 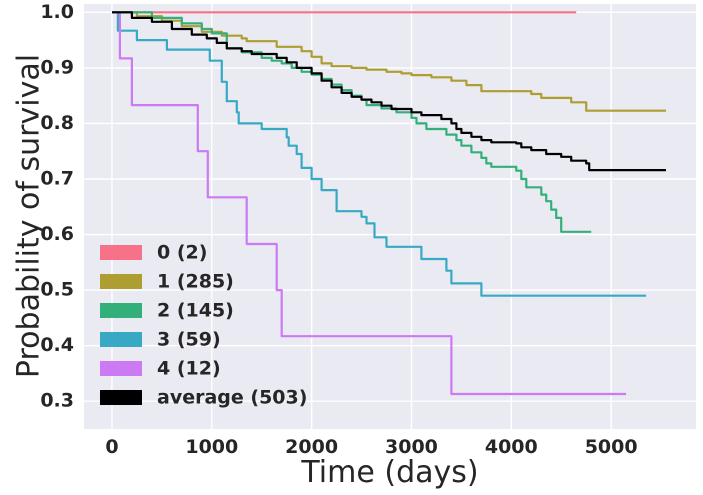 What do you see at coordinates (232, 398) in the screenshot?
I see `legend-label: average (503)` at bounding box center [232, 398].